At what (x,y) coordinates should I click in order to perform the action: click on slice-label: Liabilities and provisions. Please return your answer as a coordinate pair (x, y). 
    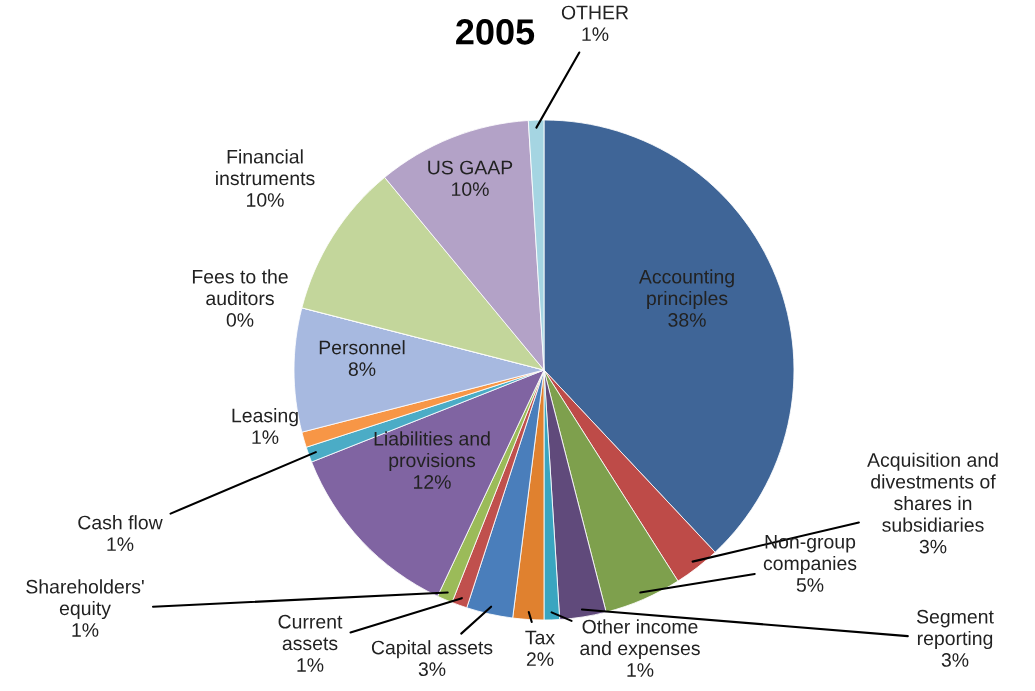
    Looking at the image, I should click on (432, 451).